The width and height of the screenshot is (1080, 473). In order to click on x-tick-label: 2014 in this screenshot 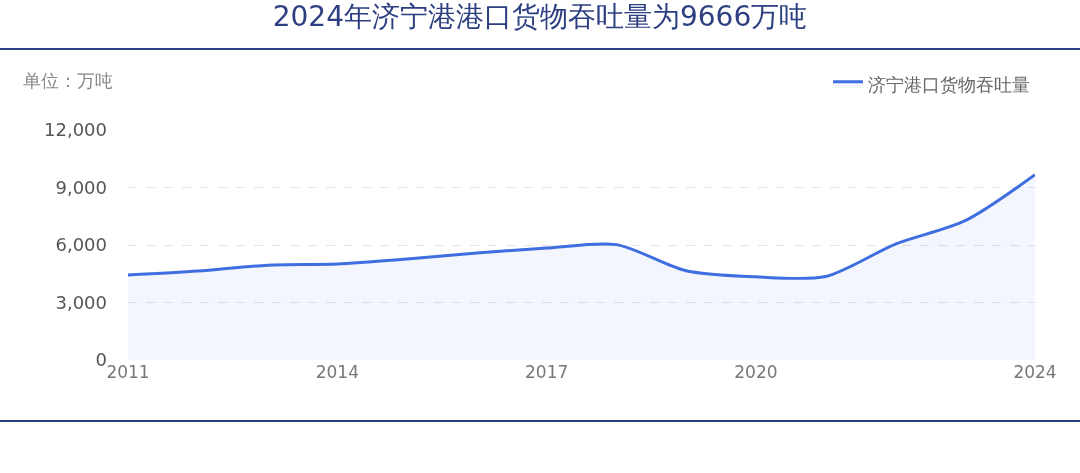, I will do `click(337, 372)`.